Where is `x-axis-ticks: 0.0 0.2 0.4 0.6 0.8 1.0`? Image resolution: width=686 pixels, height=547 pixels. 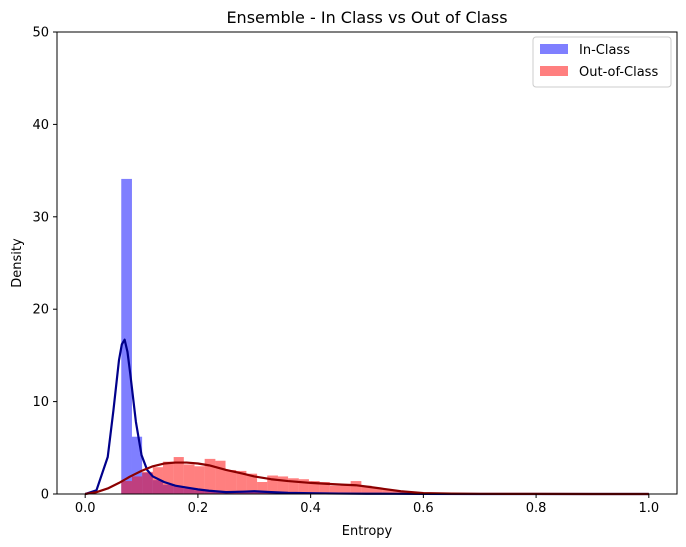
x-axis-ticks: 0.0 0.2 0.4 0.6 0.8 1.0 is located at coordinates (367, 505).